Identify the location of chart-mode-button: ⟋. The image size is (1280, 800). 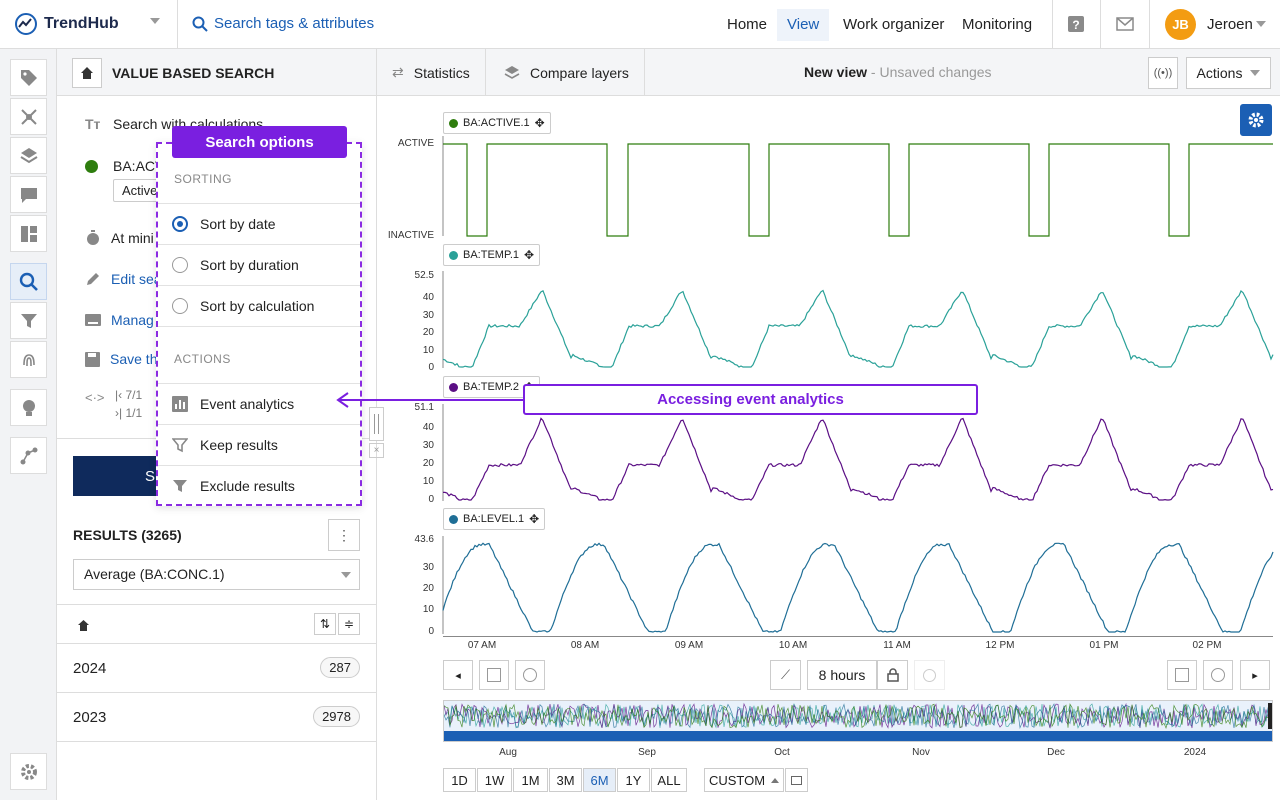
(785, 675).